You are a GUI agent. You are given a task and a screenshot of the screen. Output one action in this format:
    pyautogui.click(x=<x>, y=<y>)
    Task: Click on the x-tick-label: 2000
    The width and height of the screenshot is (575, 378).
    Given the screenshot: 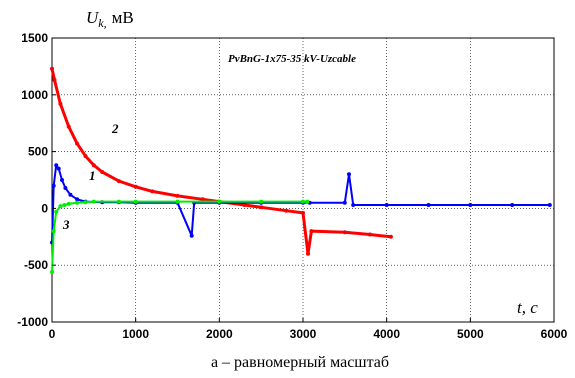 What is the action you would take?
    pyautogui.click(x=219, y=334)
    